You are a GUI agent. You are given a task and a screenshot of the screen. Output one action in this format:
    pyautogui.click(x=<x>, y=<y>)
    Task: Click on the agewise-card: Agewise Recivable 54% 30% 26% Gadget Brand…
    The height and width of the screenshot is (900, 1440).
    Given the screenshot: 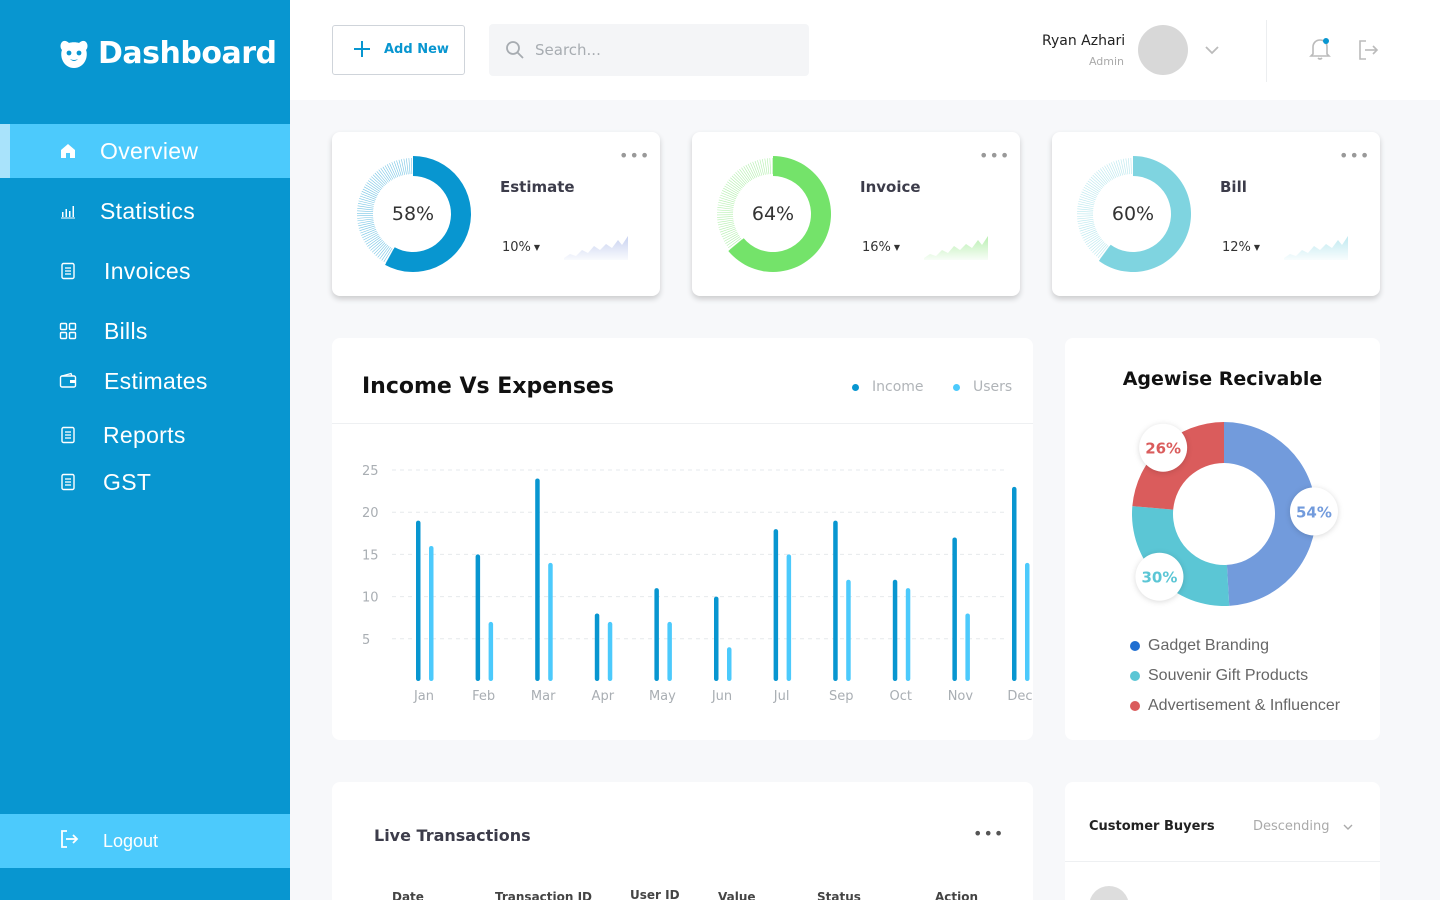 What is the action you would take?
    pyautogui.click(x=1222, y=539)
    